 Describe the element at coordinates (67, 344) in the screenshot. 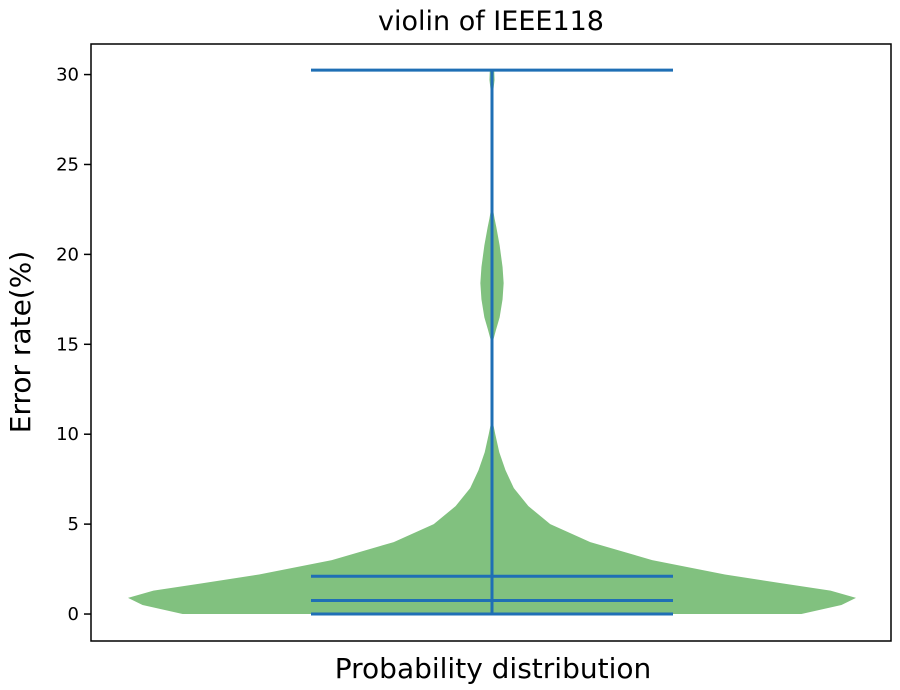

I see `y-tick-label: 15` at that location.